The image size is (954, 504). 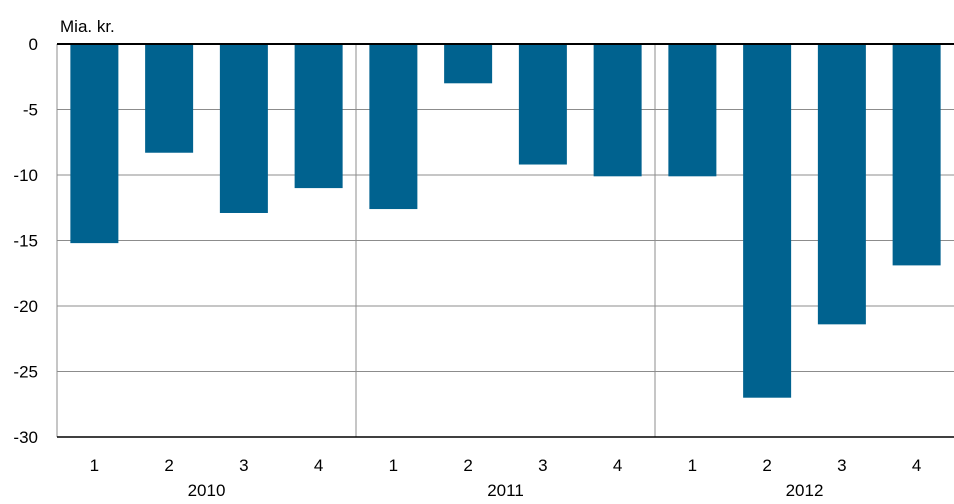 I want to click on y-tick-label: 0, so click(x=33, y=44).